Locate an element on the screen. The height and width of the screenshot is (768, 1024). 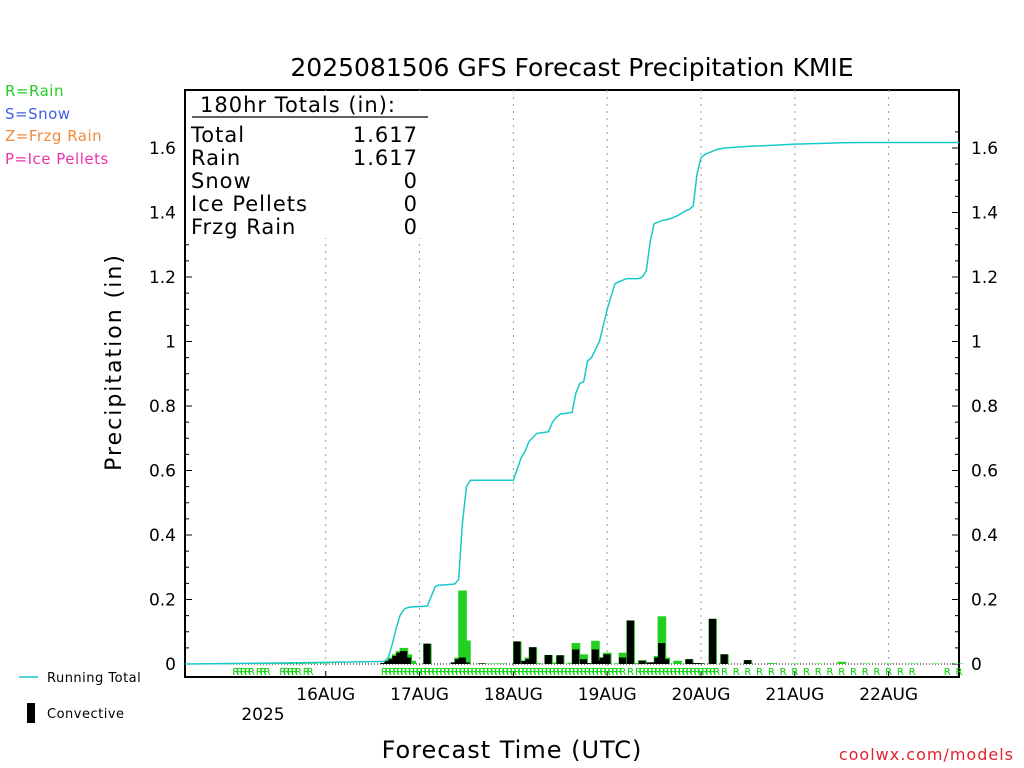
totals-label-total: Total is located at coordinates (217, 135).